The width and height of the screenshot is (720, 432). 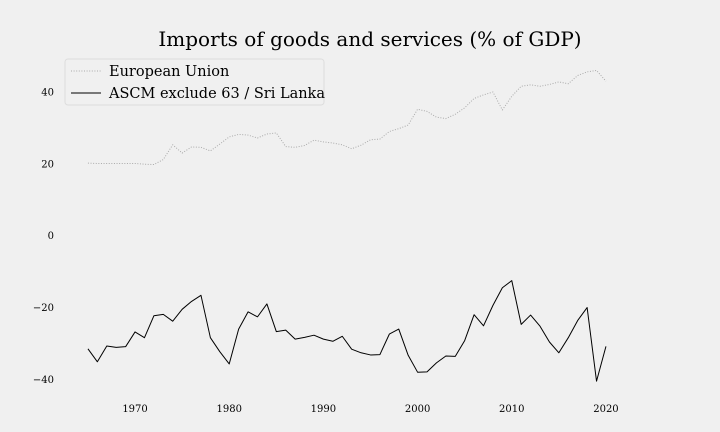 What do you see at coordinates (216, 94) in the screenshot?
I see `legend-label-sri-lanka: ASCM exclude 63 / Sri Lanka` at bounding box center [216, 94].